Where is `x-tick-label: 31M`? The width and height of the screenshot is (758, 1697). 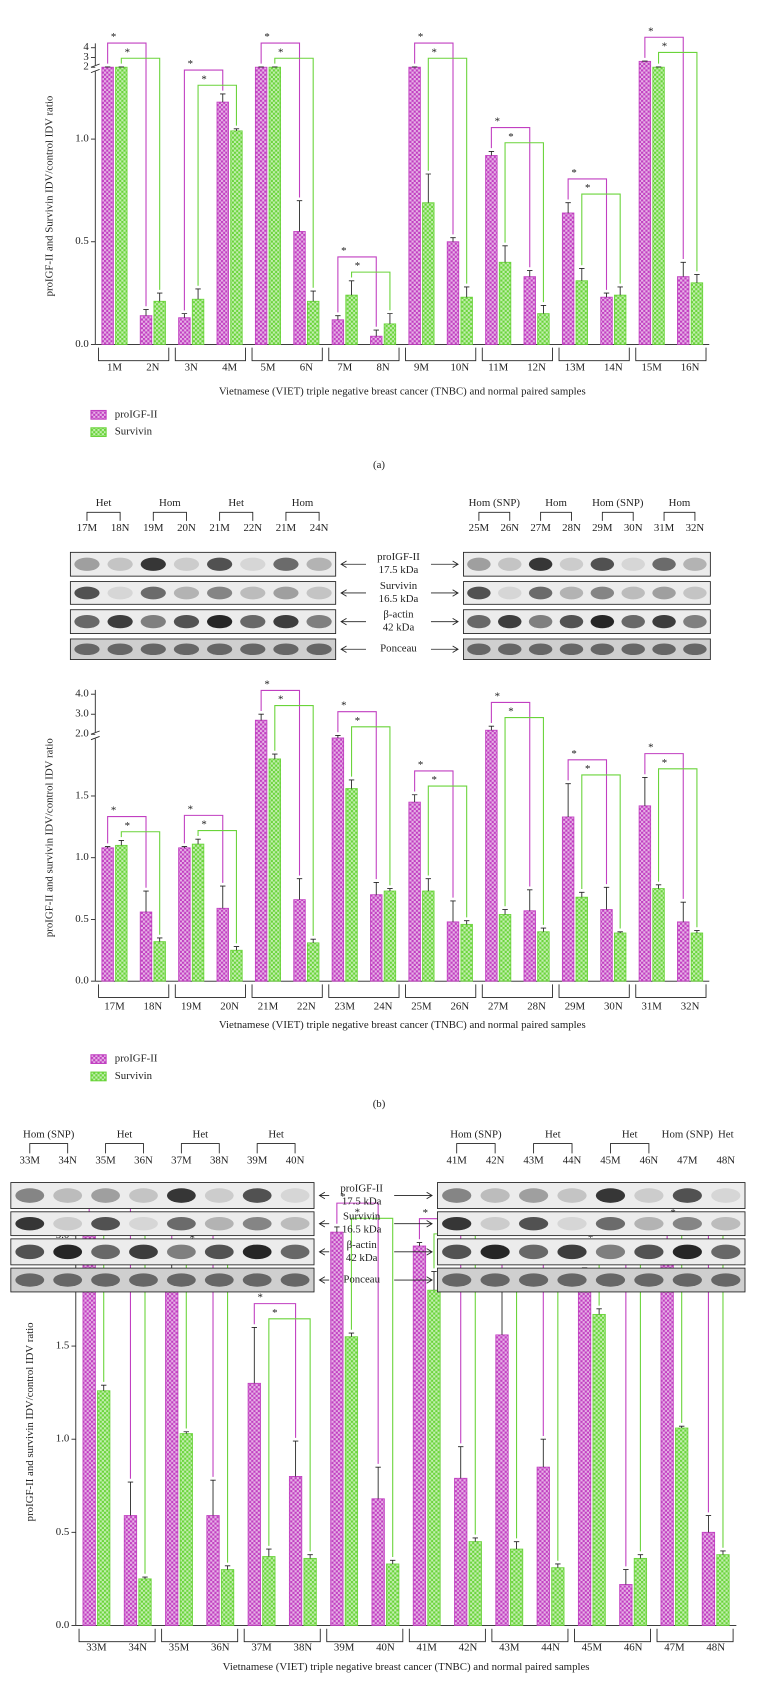
x-tick-label: 31M is located at coordinates (651, 1007).